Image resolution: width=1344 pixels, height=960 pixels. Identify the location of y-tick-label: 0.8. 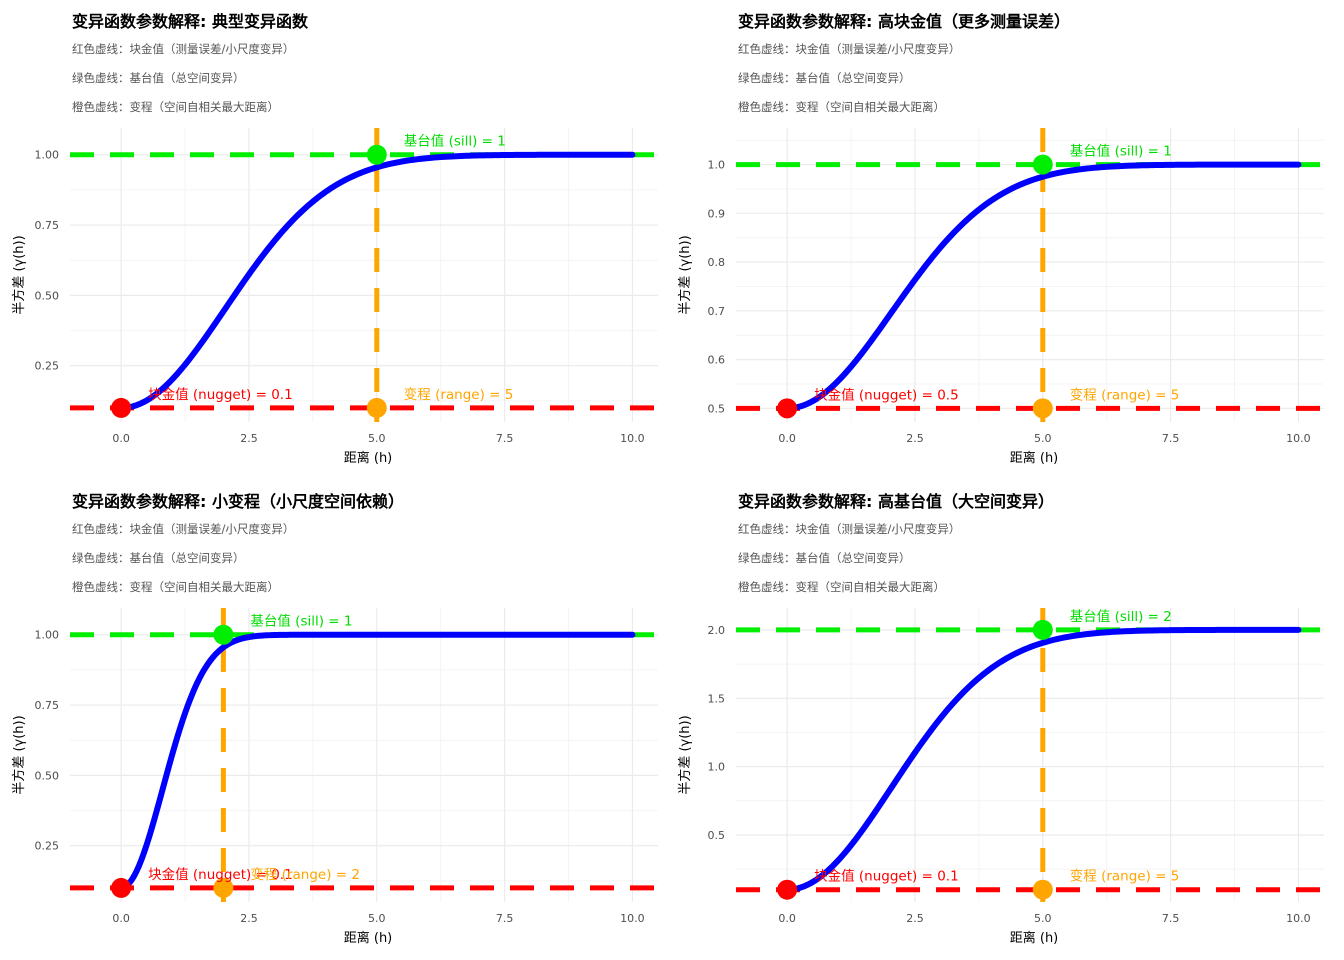
(717, 262).